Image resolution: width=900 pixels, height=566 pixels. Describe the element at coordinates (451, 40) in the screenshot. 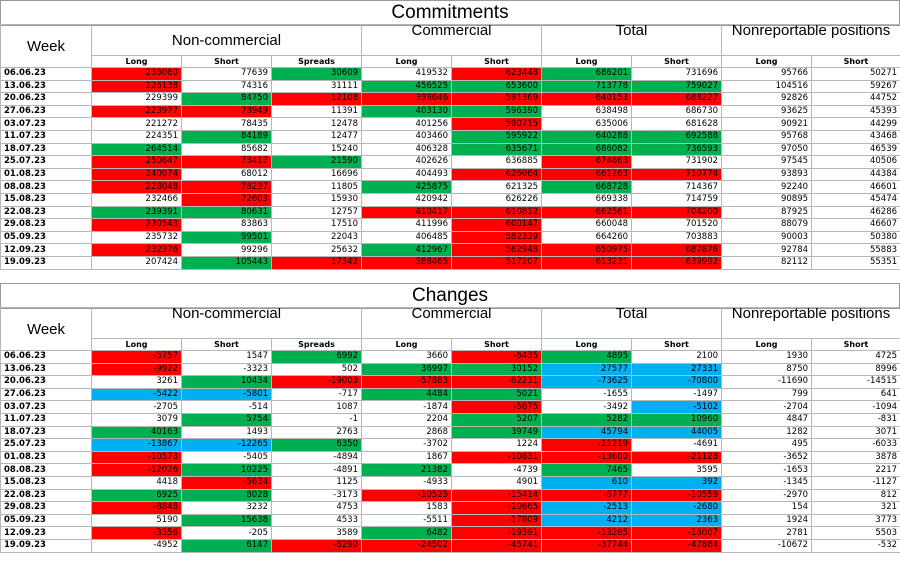

I see `commercial-header: Commercial` at that location.